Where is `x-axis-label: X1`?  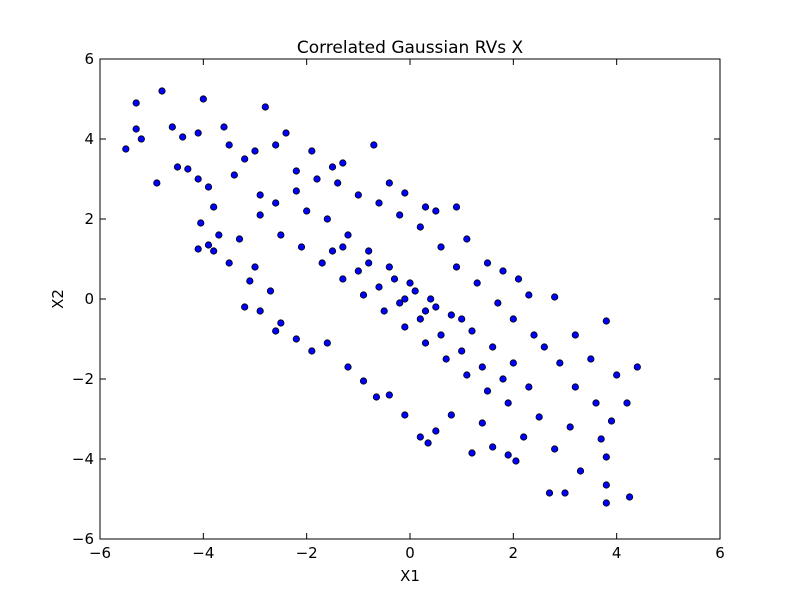 x-axis-label: X1 is located at coordinates (410, 576).